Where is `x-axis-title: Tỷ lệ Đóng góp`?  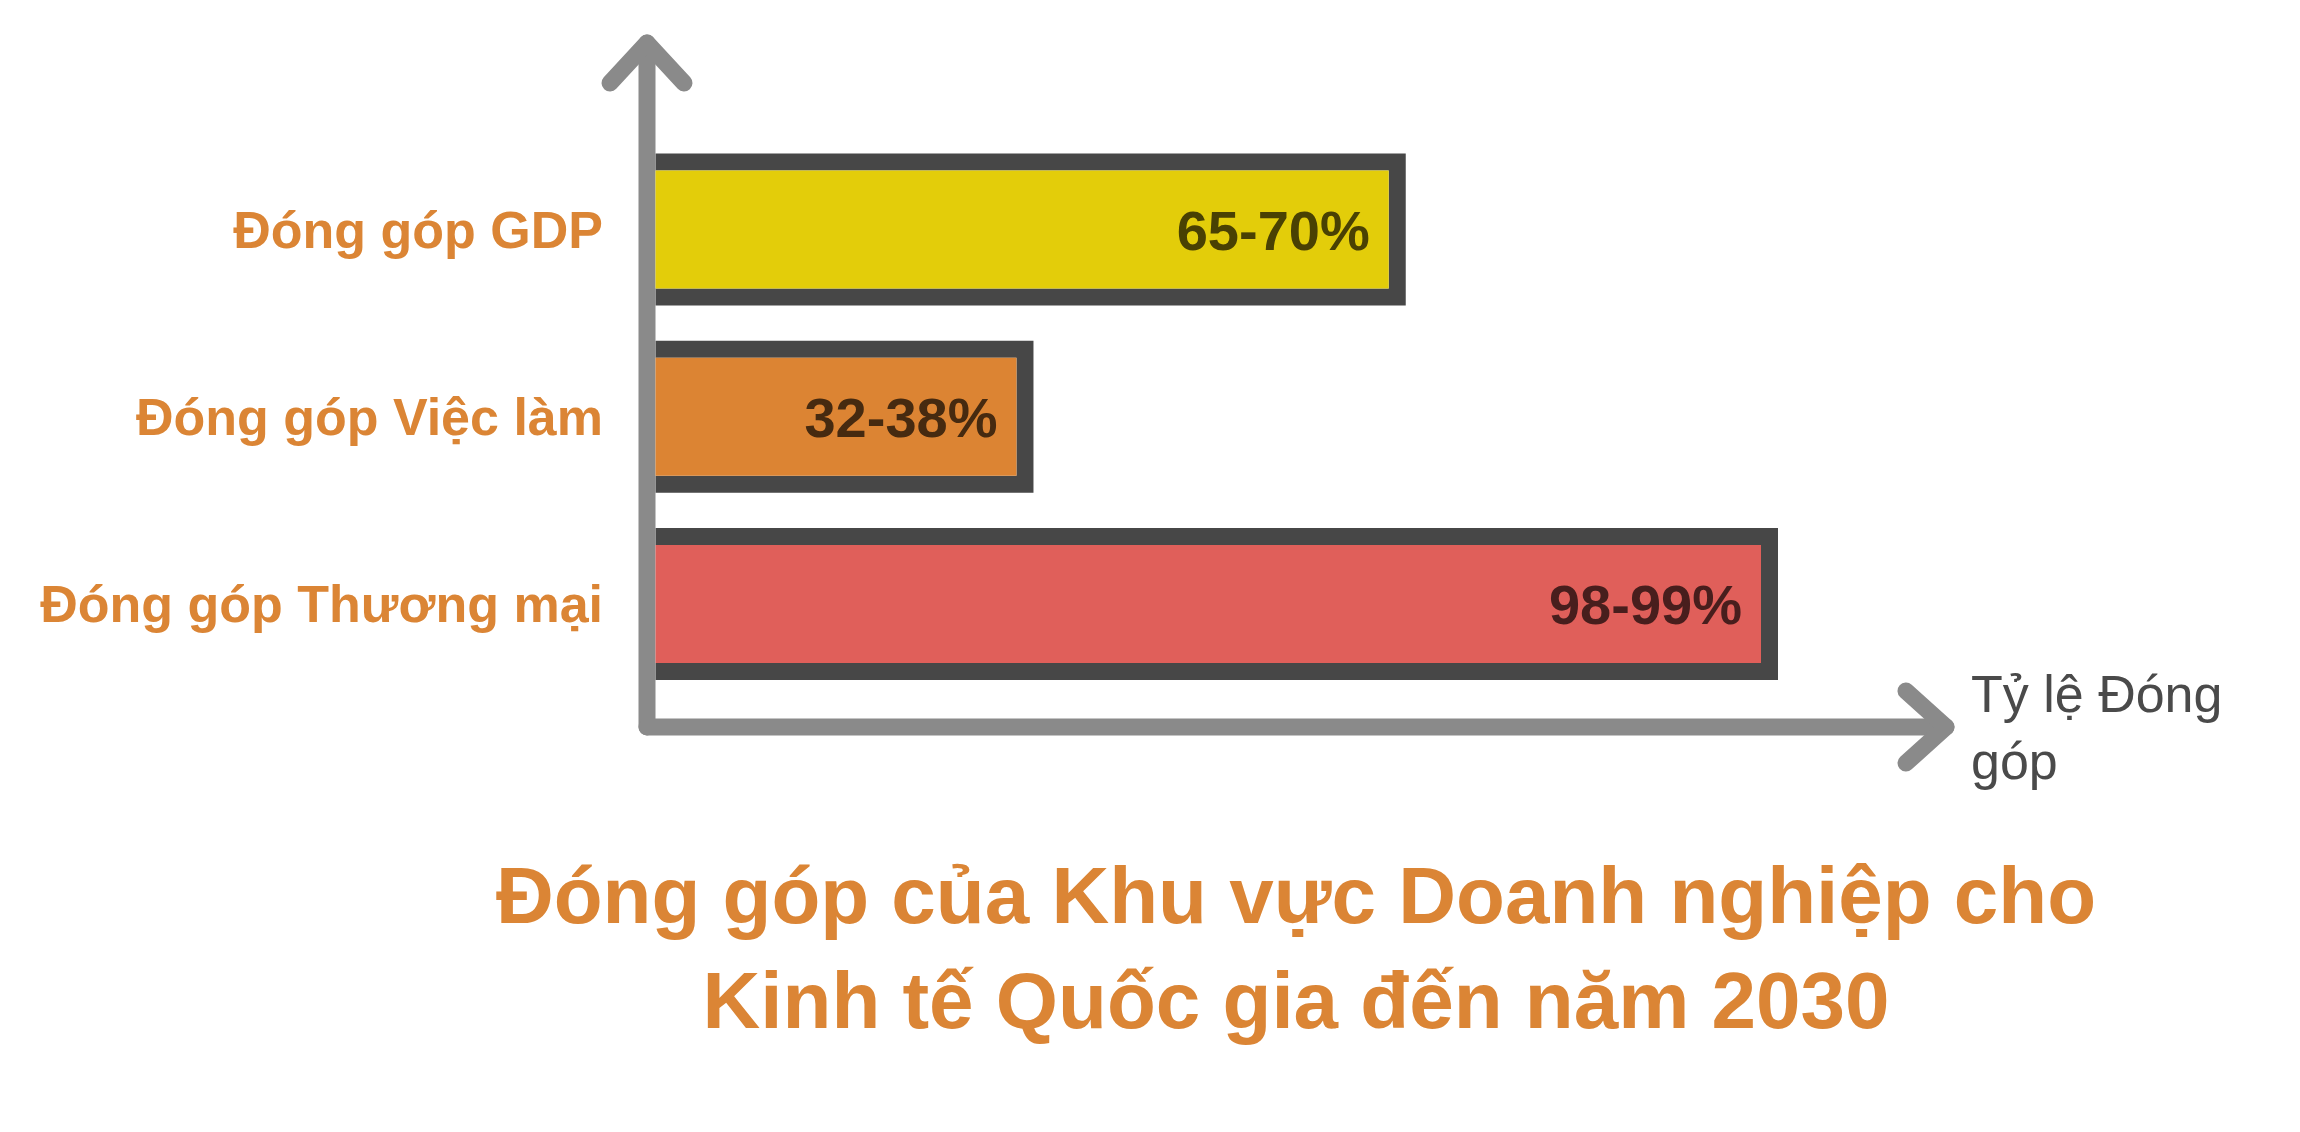
x-axis-title: Tỷ lệ Đóng góp is located at coordinates (2097, 727).